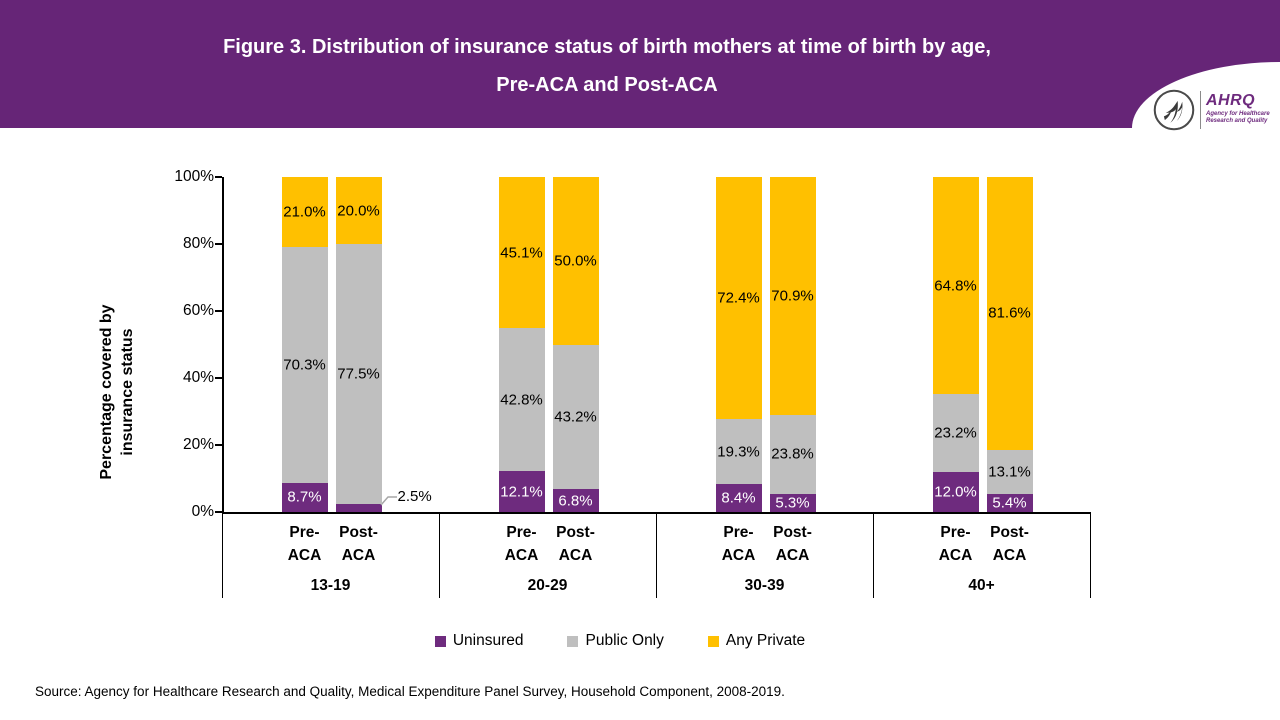 Image resolution: width=1280 pixels, height=720 pixels. I want to click on bar-data-label: 21.0%, so click(304, 212).